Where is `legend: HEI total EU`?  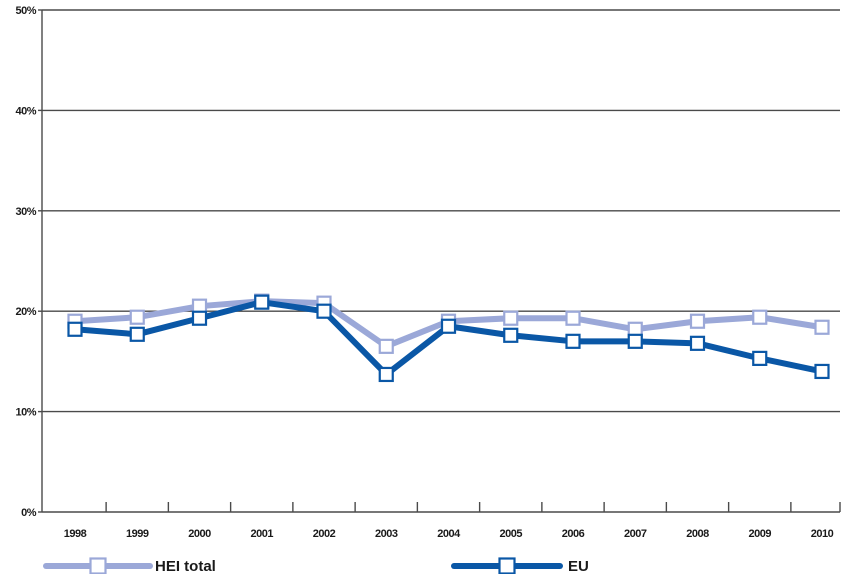 legend: HEI total EU is located at coordinates (316, 565).